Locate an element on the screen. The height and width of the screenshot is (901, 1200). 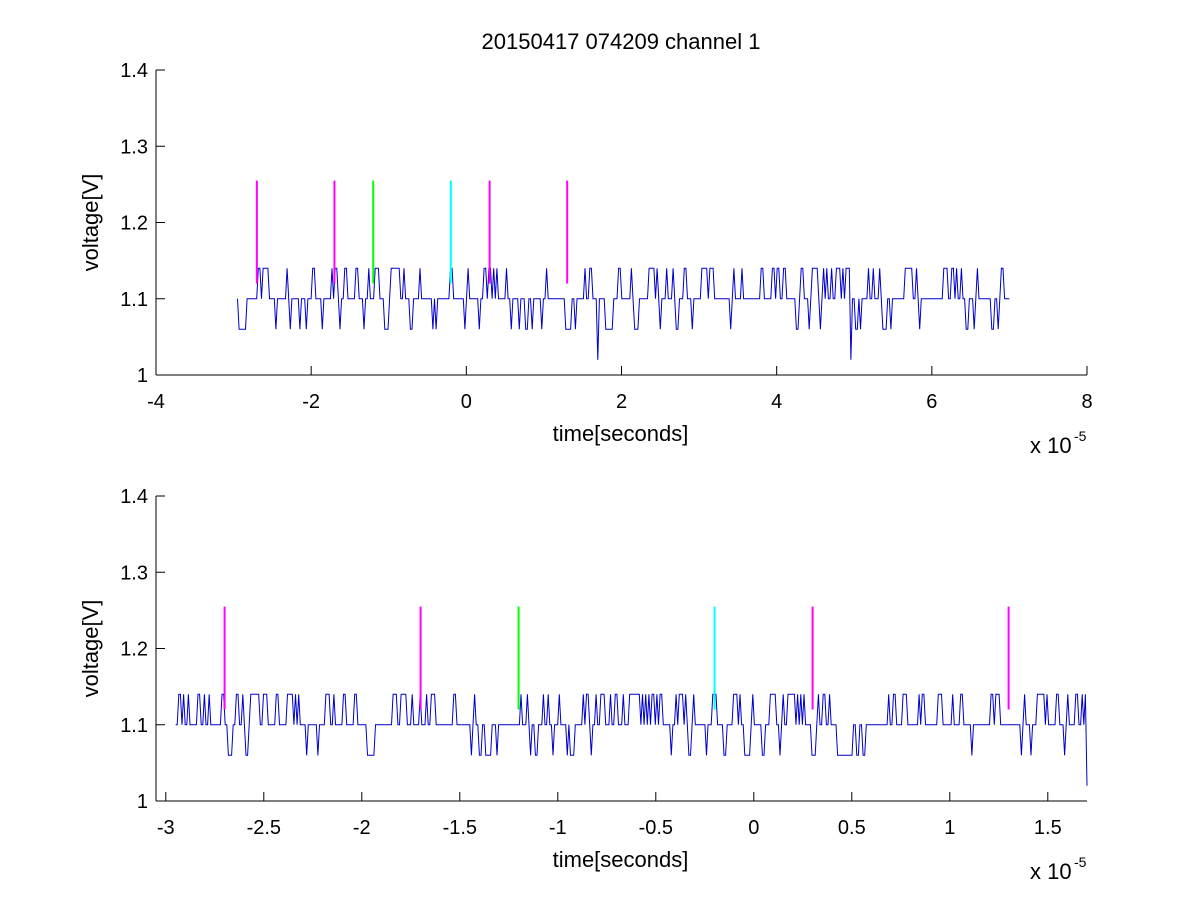
x-tick-label: -0.5 is located at coordinates (656, 828).